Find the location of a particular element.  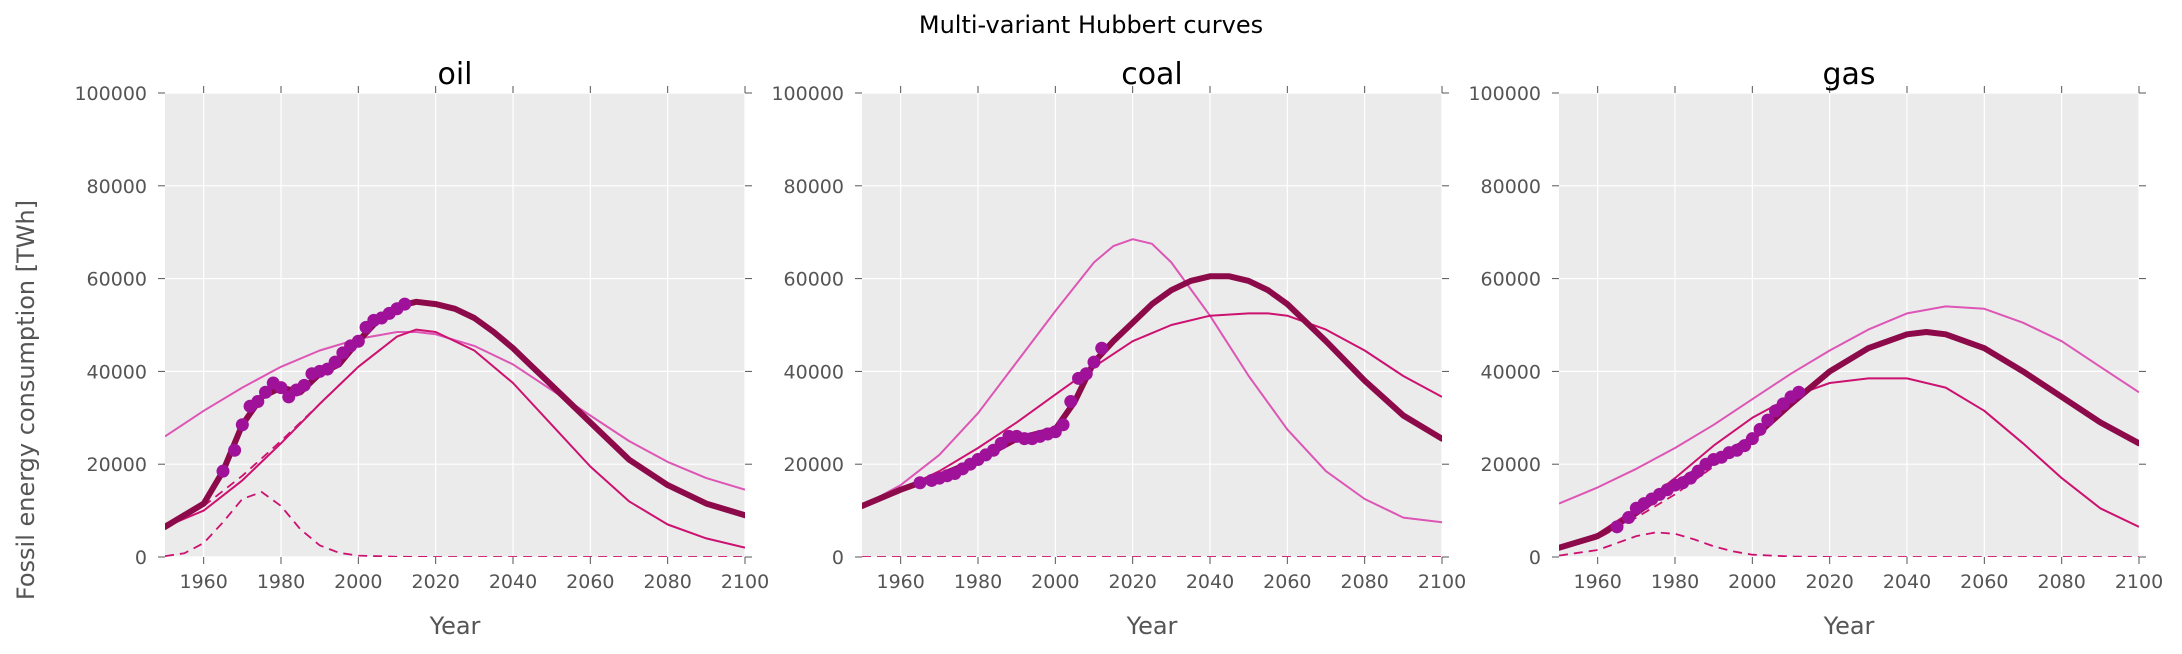

panel-title: oil is located at coordinates (454, 74).